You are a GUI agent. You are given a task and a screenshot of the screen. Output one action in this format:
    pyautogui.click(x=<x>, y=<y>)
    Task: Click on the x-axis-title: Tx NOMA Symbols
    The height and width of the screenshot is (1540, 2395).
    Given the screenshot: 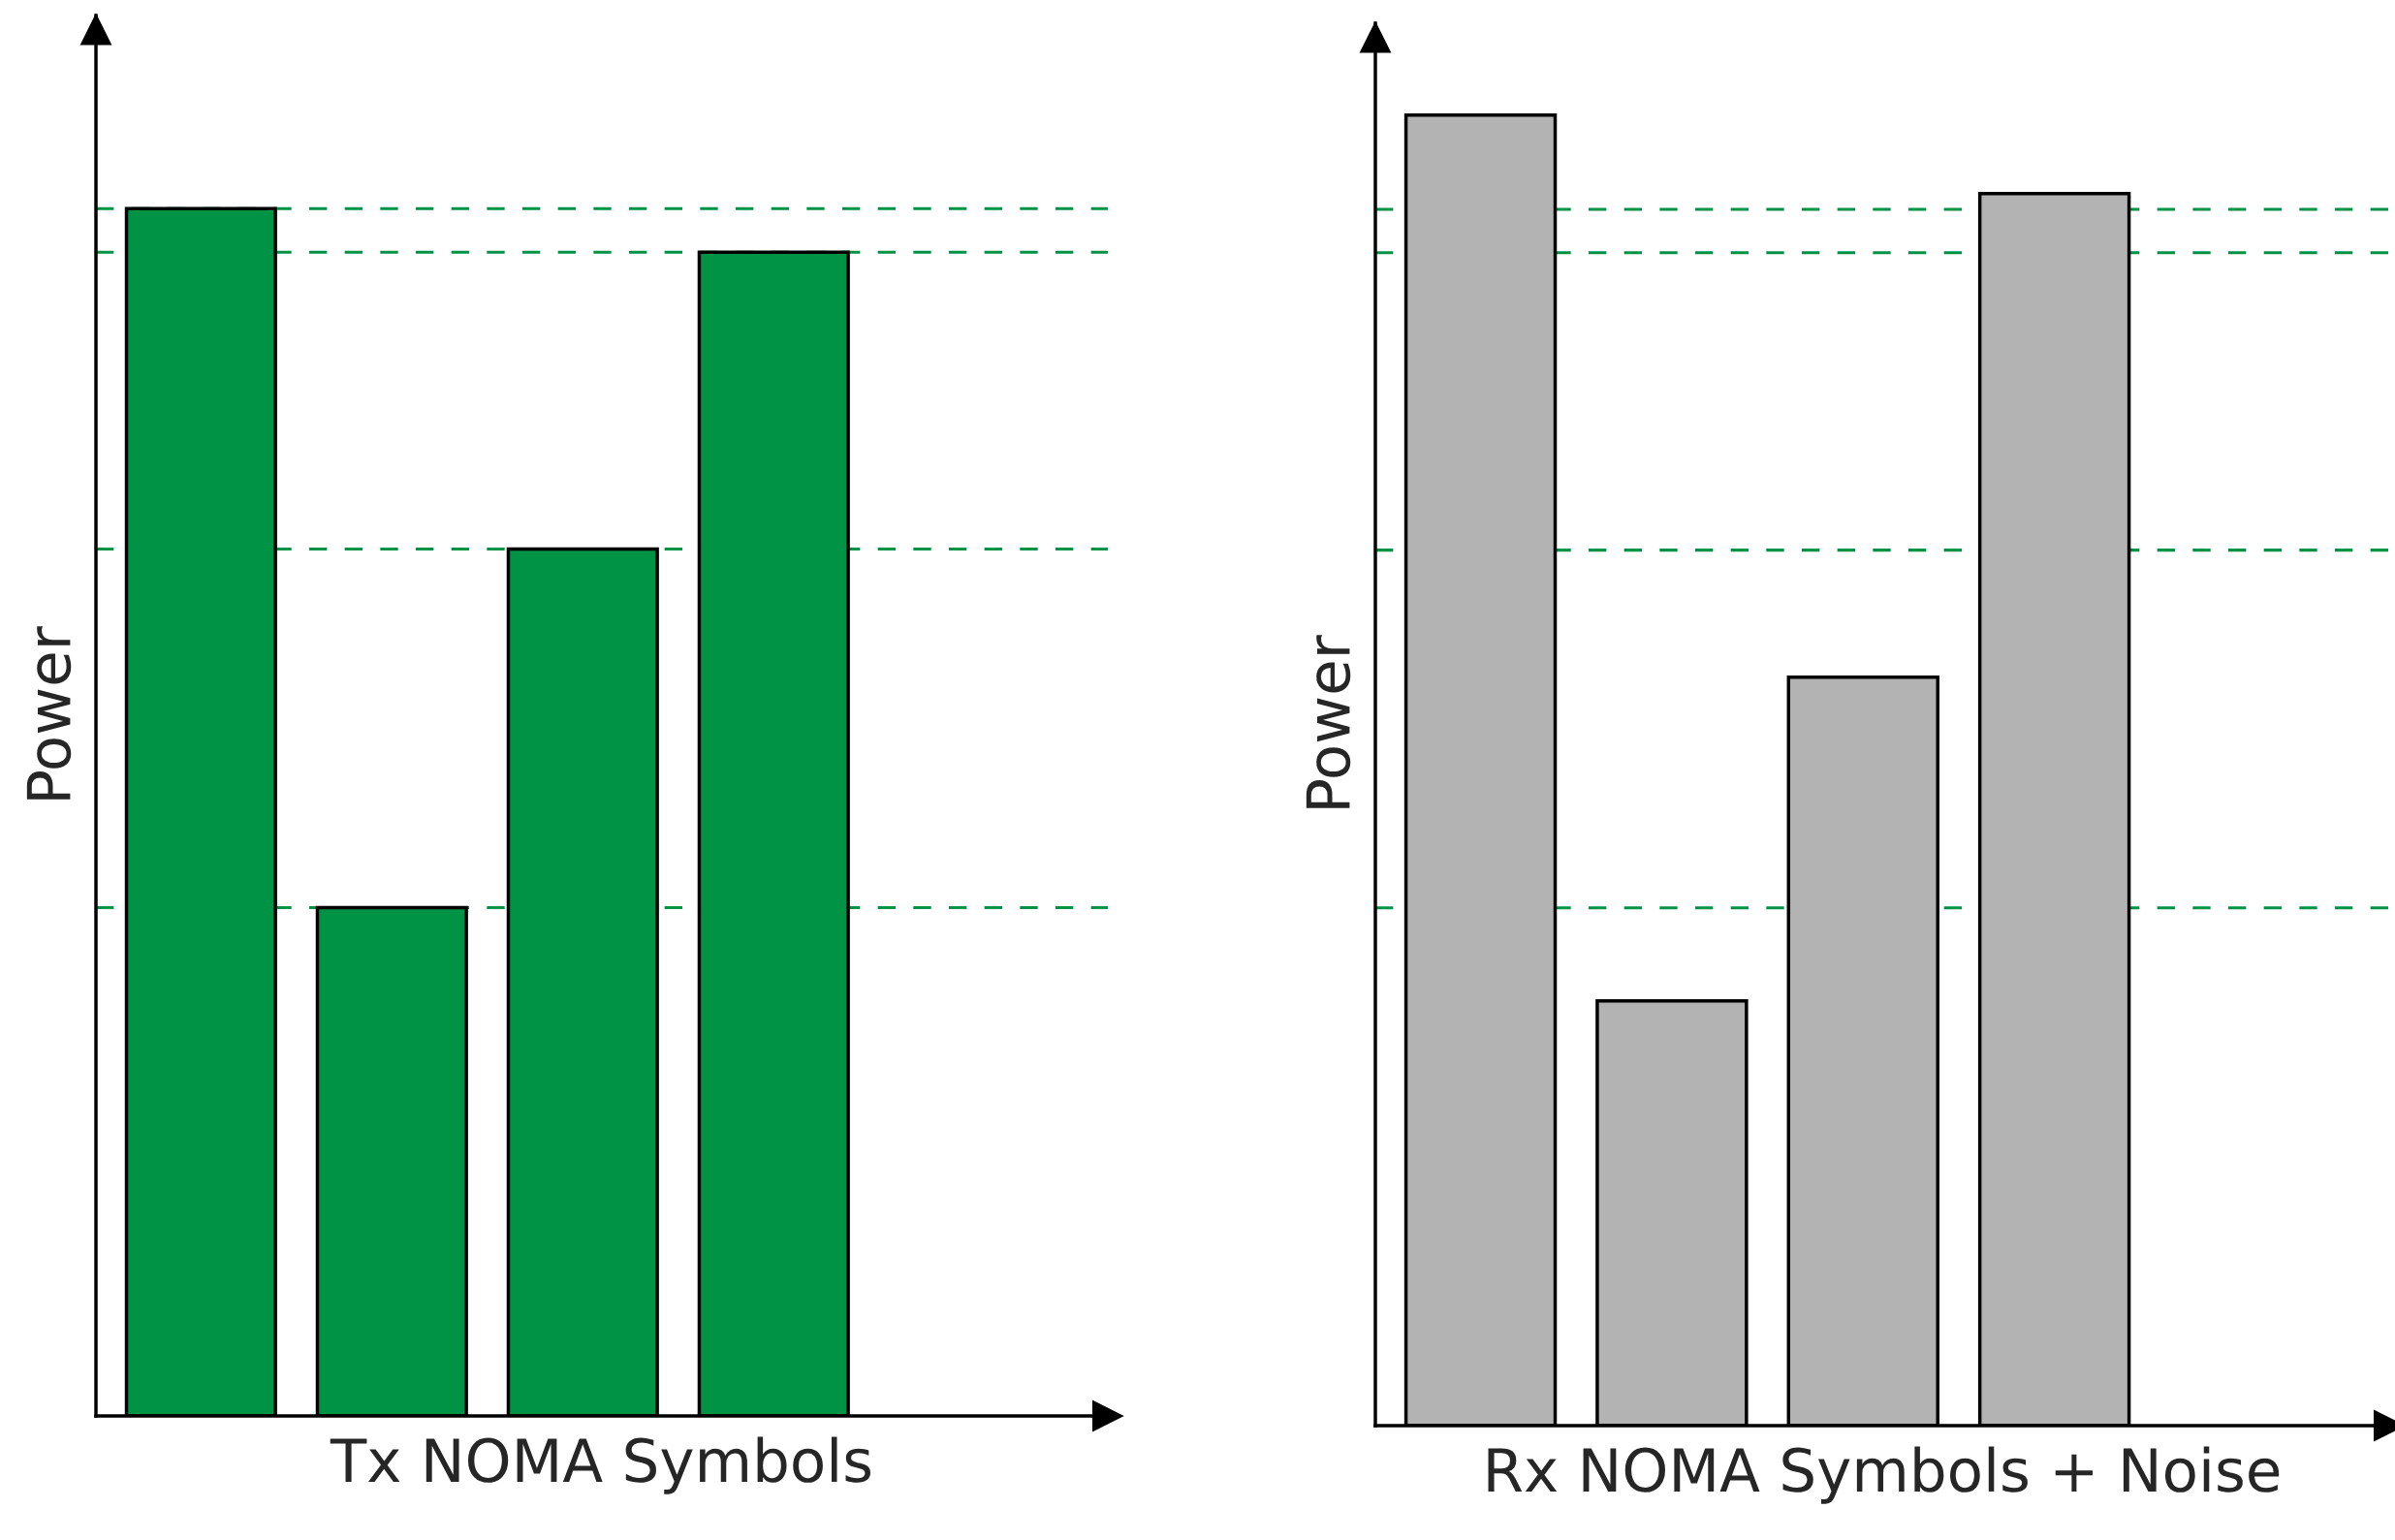 What is the action you would take?
    pyautogui.click(x=600, y=1465)
    